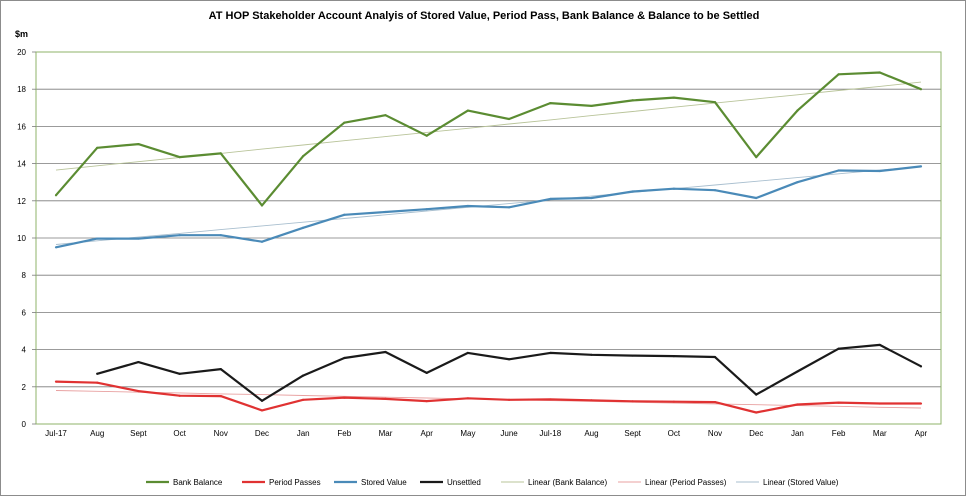  What do you see at coordinates (21, 52) in the screenshot?
I see `y-tick-label: 20` at bounding box center [21, 52].